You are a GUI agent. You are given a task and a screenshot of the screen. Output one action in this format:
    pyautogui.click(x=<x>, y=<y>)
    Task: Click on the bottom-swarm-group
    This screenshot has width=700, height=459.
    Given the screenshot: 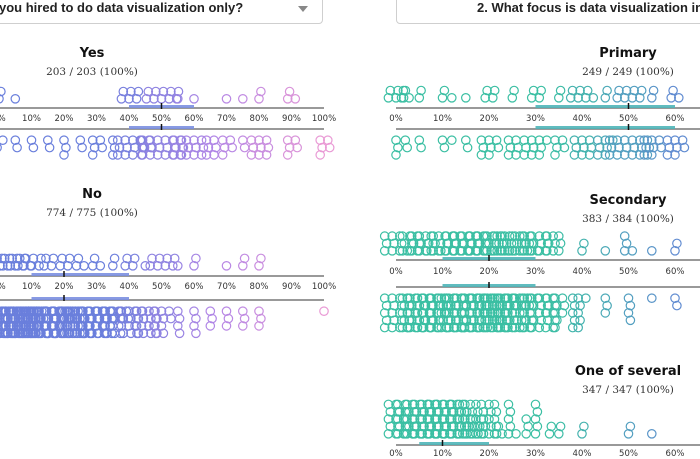 What is the action you would take?
    pyautogui.click(x=530, y=313)
    